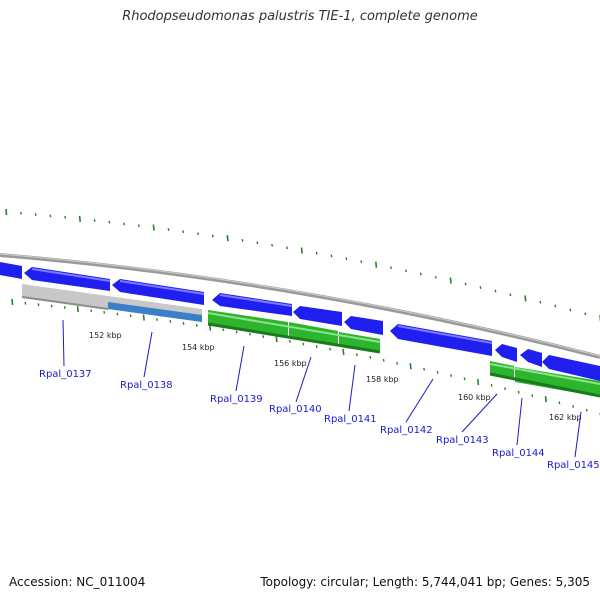  What do you see at coordinates (474, 397) in the screenshot?
I see `scale-tick-label: 160 kbp` at bounding box center [474, 397].